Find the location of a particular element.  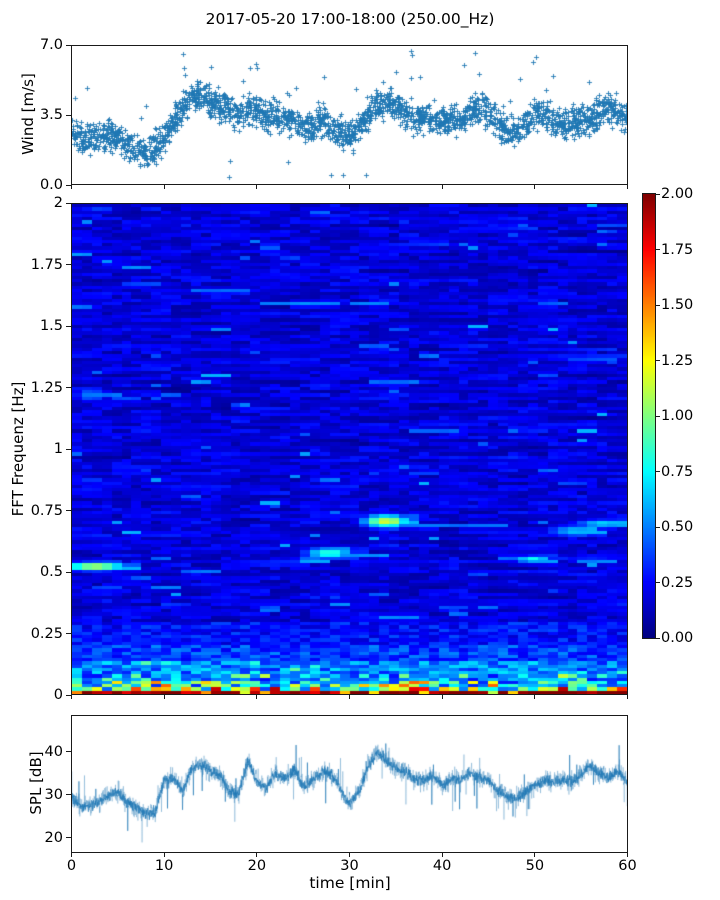

x-axis-tick-label: 50 is located at coordinates (535, 866).